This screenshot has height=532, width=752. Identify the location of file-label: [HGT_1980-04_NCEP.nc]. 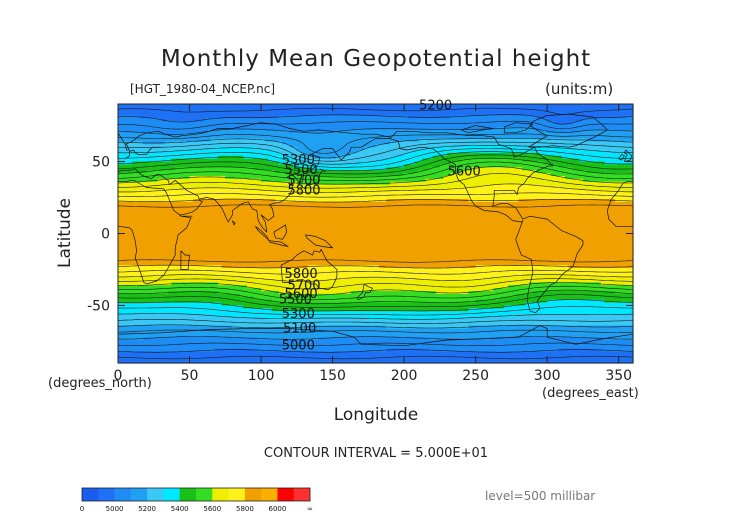
(203, 89).